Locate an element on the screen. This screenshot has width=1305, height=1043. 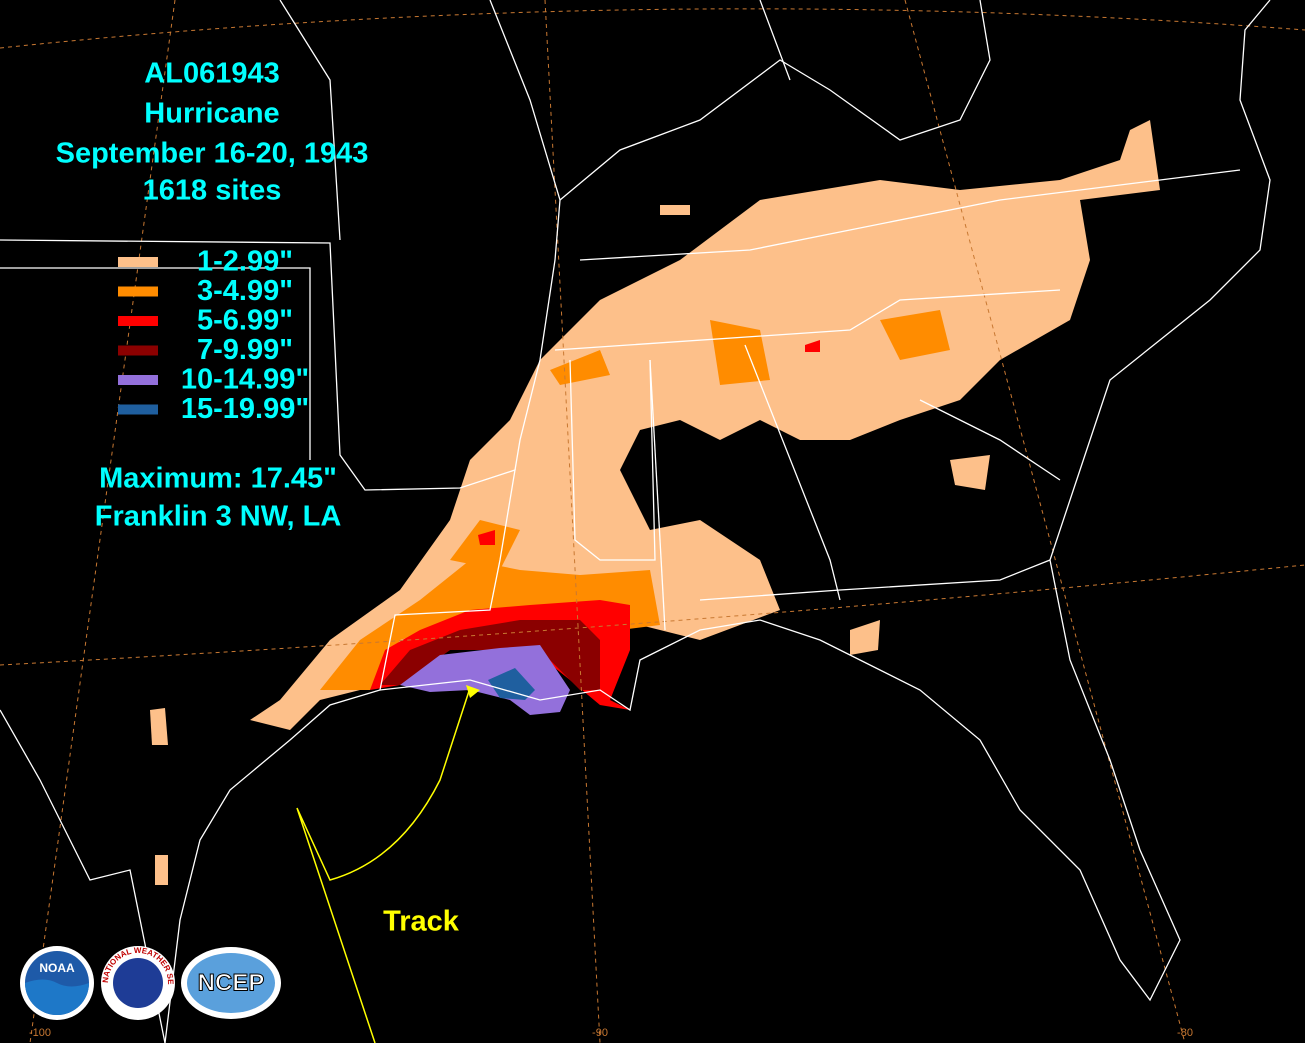
storm-track is located at coordinates (383, 865).